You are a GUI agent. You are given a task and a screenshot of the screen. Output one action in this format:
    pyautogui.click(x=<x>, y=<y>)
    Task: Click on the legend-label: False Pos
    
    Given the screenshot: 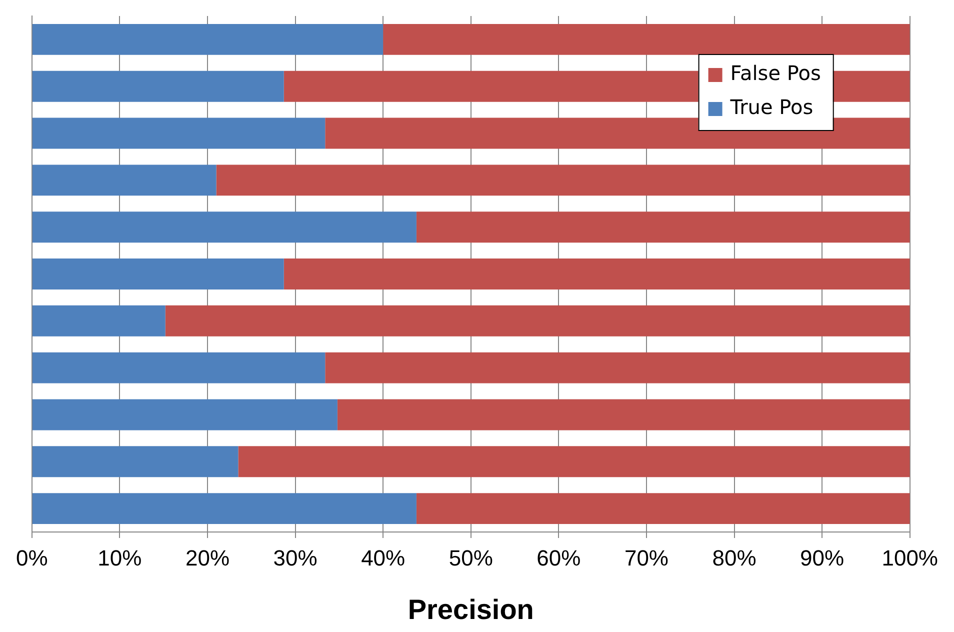 What is the action you would take?
    pyautogui.click(x=775, y=73)
    